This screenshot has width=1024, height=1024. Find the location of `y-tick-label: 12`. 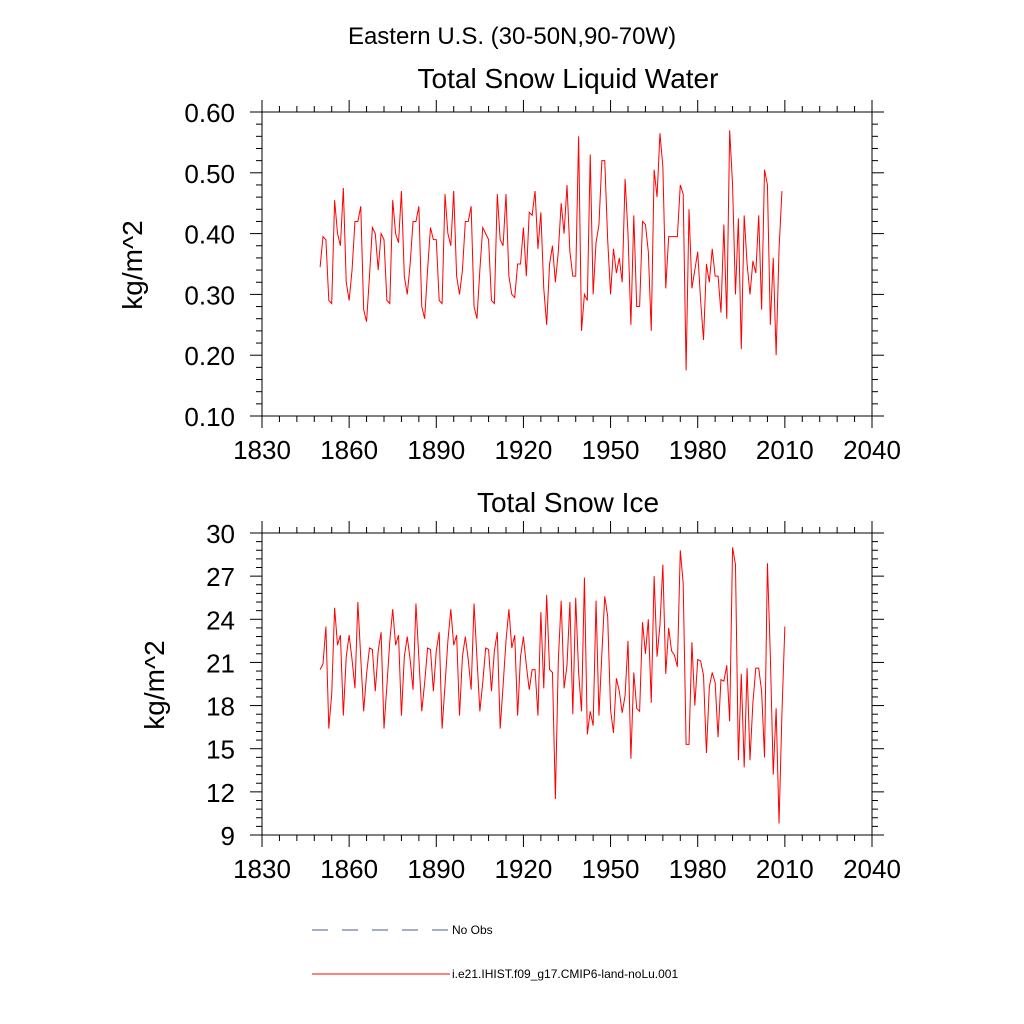

y-tick-label: 12 is located at coordinates (220, 793).